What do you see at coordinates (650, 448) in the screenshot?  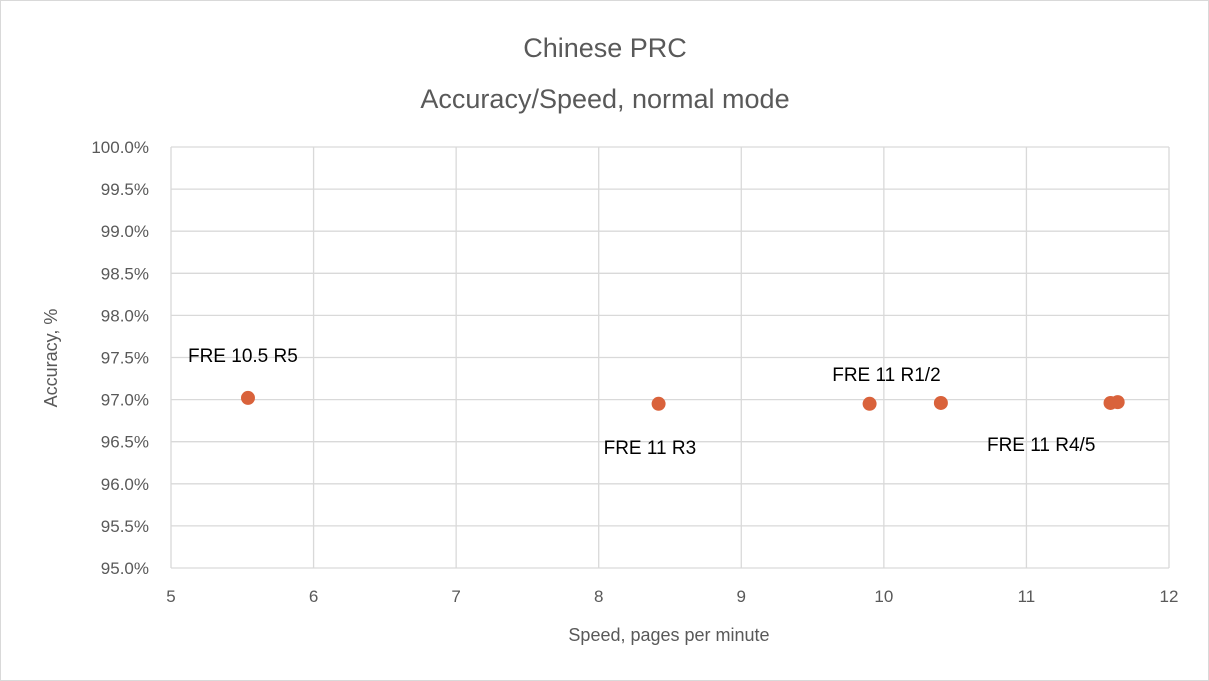 I see `point-annotation: FRE 11 R3` at bounding box center [650, 448].